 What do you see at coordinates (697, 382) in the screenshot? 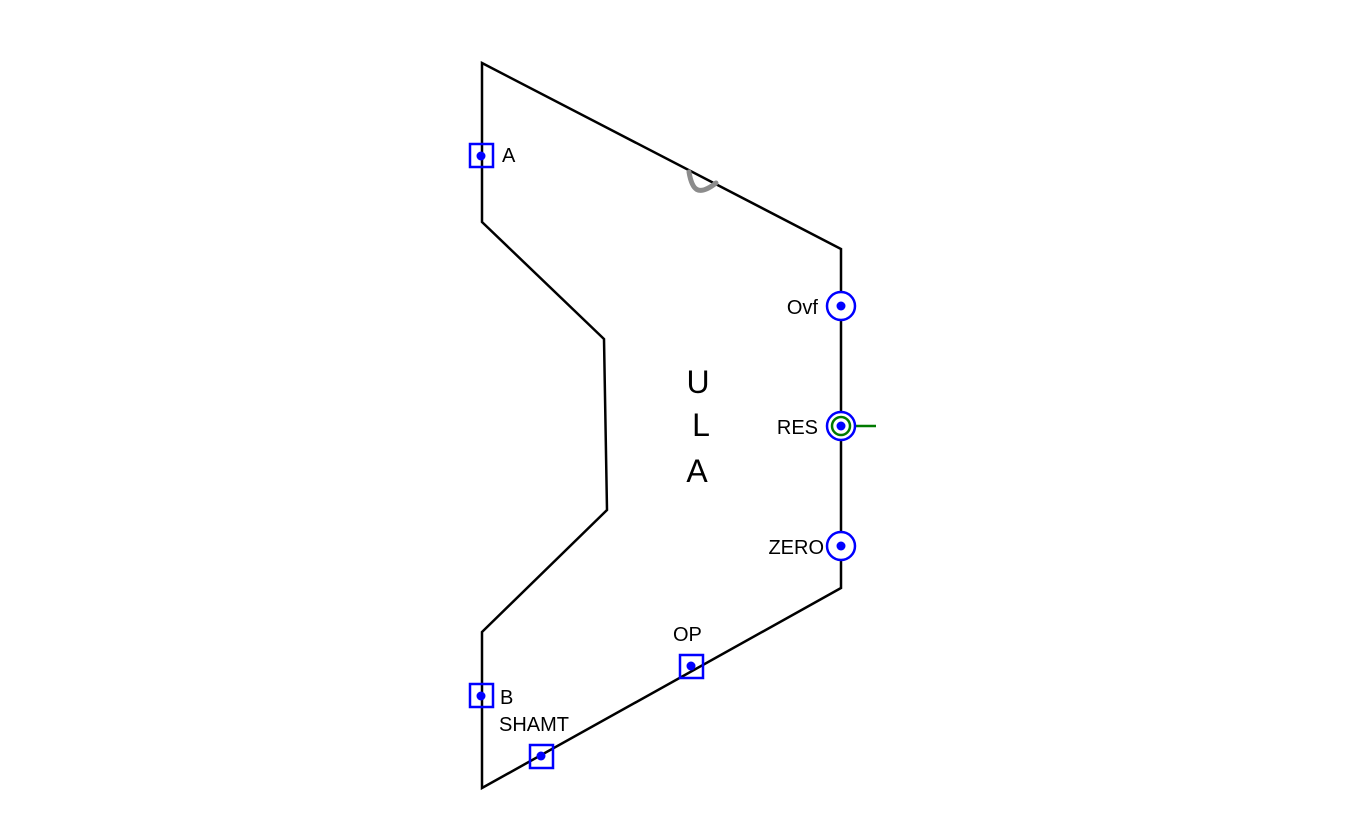
I see `title-letter-u: U` at bounding box center [697, 382].